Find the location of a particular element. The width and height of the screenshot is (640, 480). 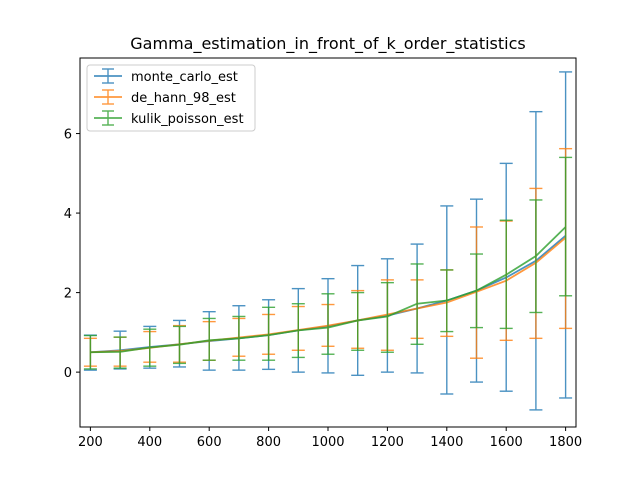

y-tick-label: 4 is located at coordinates (68, 214).